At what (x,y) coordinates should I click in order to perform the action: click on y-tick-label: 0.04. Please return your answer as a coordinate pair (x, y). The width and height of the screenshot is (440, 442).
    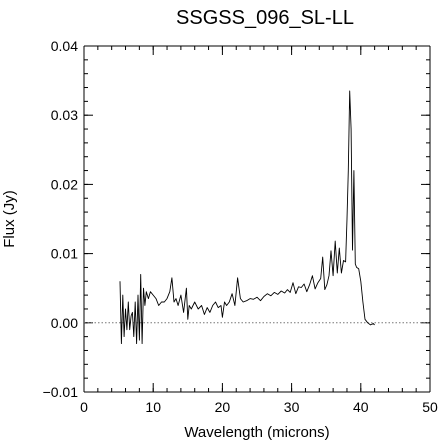
    Looking at the image, I should click on (64, 46).